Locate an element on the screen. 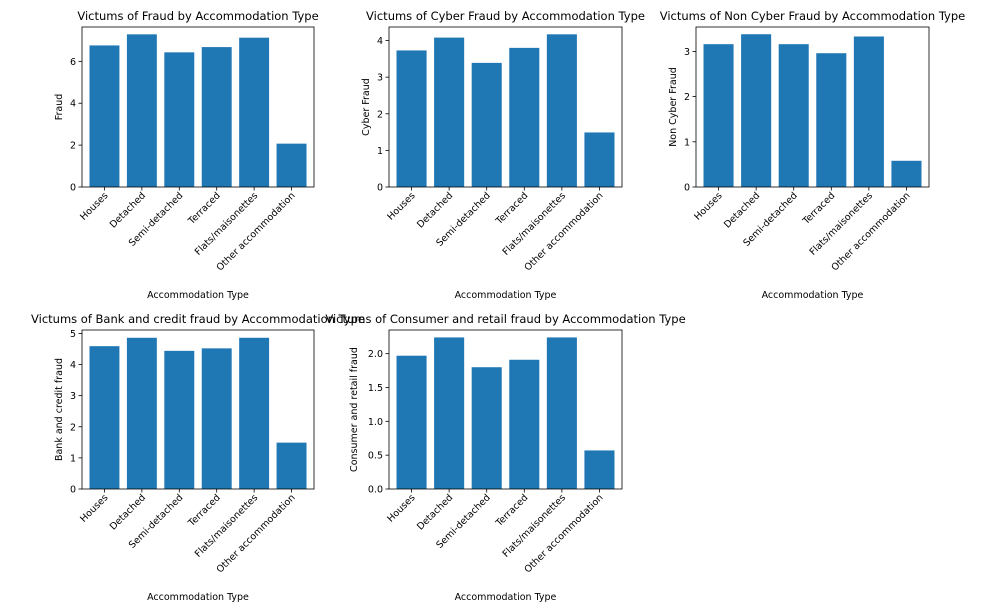  y-tick-label: 0.0 is located at coordinates (375, 490).